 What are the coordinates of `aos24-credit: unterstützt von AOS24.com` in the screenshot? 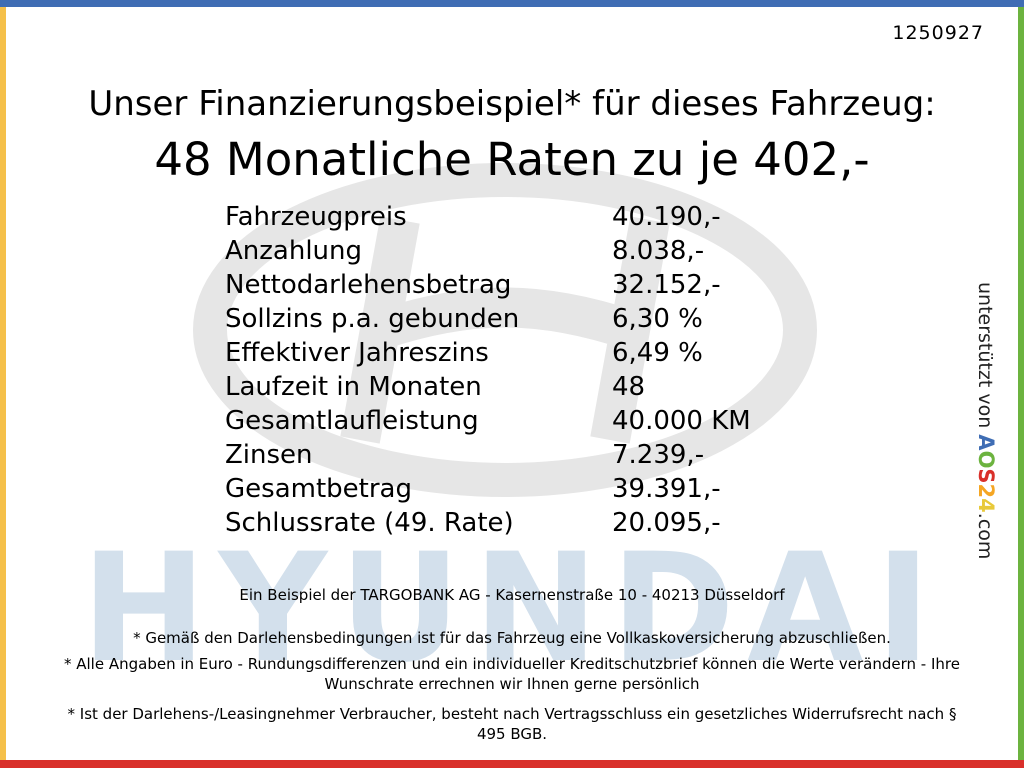 It's located at (986, 422).